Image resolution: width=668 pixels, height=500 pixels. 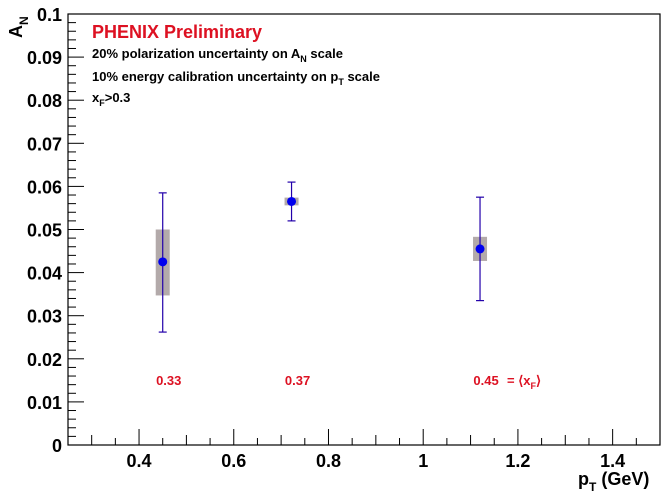 What do you see at coordinates (613, 481) in the screenshot?
I see `x-axis-label: pT (GeV)` at bounding box center [613, 481].